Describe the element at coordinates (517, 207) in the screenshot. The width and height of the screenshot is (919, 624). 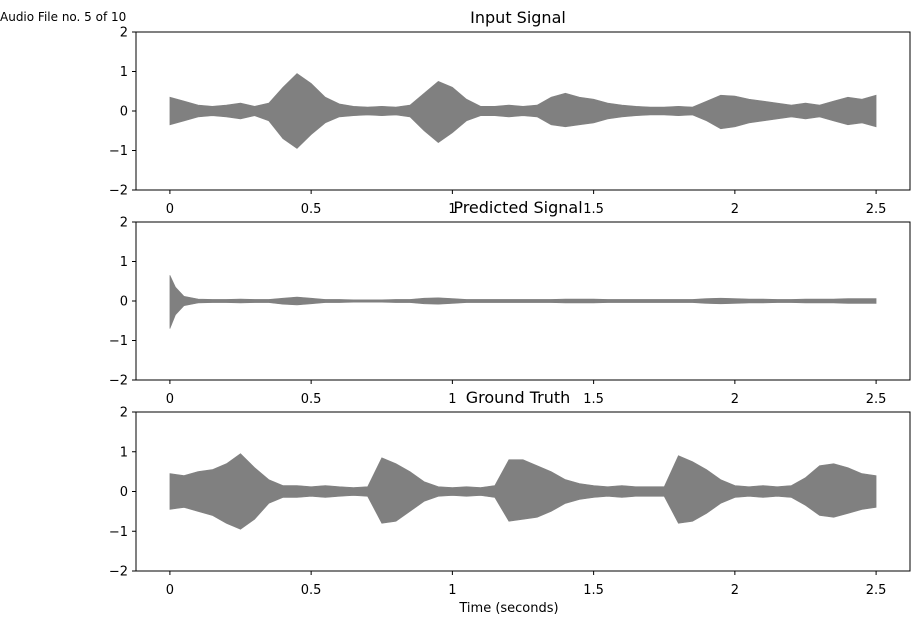
I see `subplot-title: Predicted Signal` at that location.